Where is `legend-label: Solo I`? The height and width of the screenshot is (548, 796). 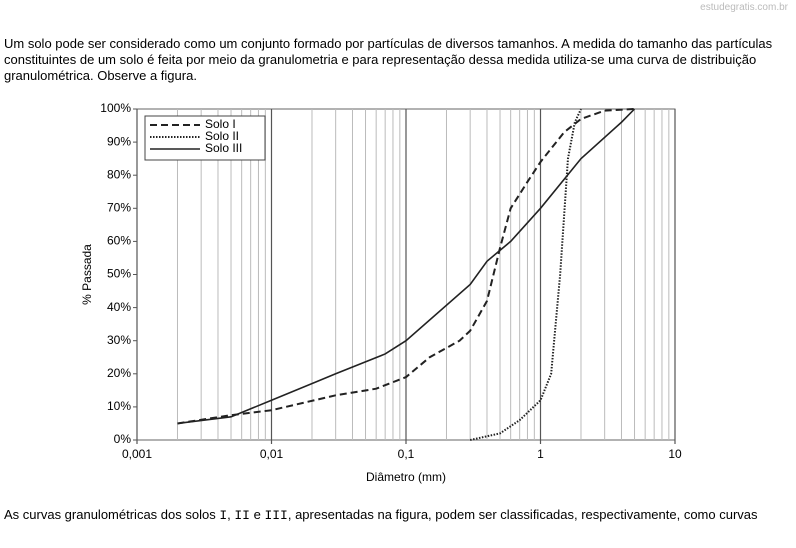 legend-label: Solo I is located at coordinates (220, 124).